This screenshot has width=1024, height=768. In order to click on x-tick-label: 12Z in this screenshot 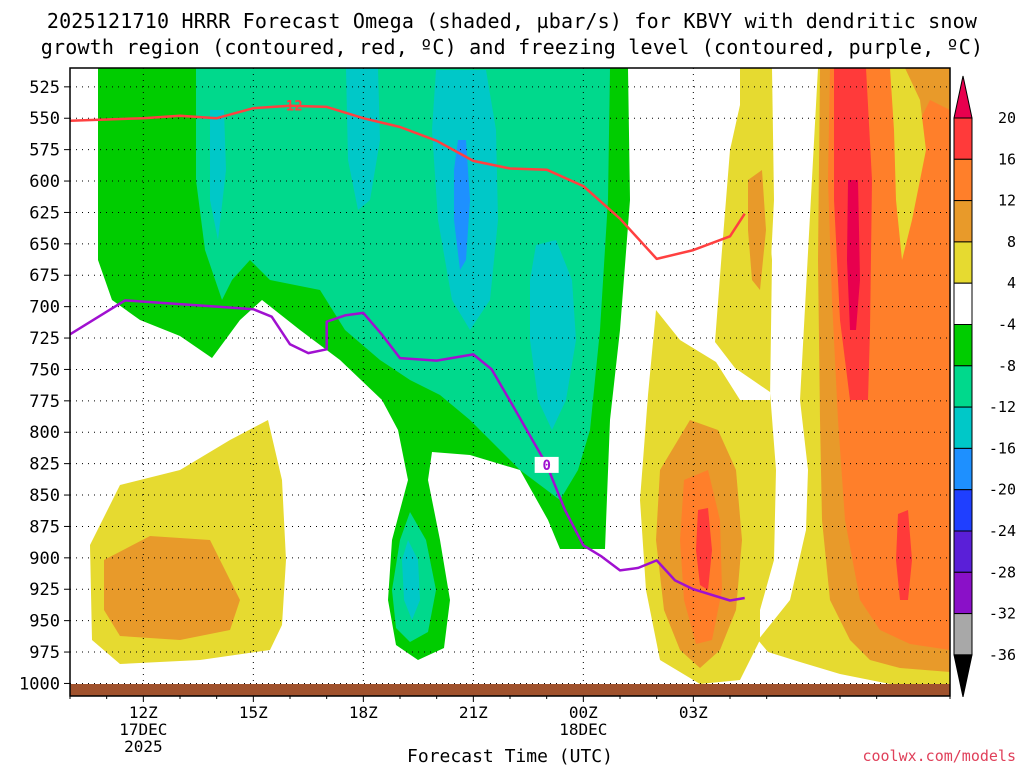, I will do `click(143, 712)`.